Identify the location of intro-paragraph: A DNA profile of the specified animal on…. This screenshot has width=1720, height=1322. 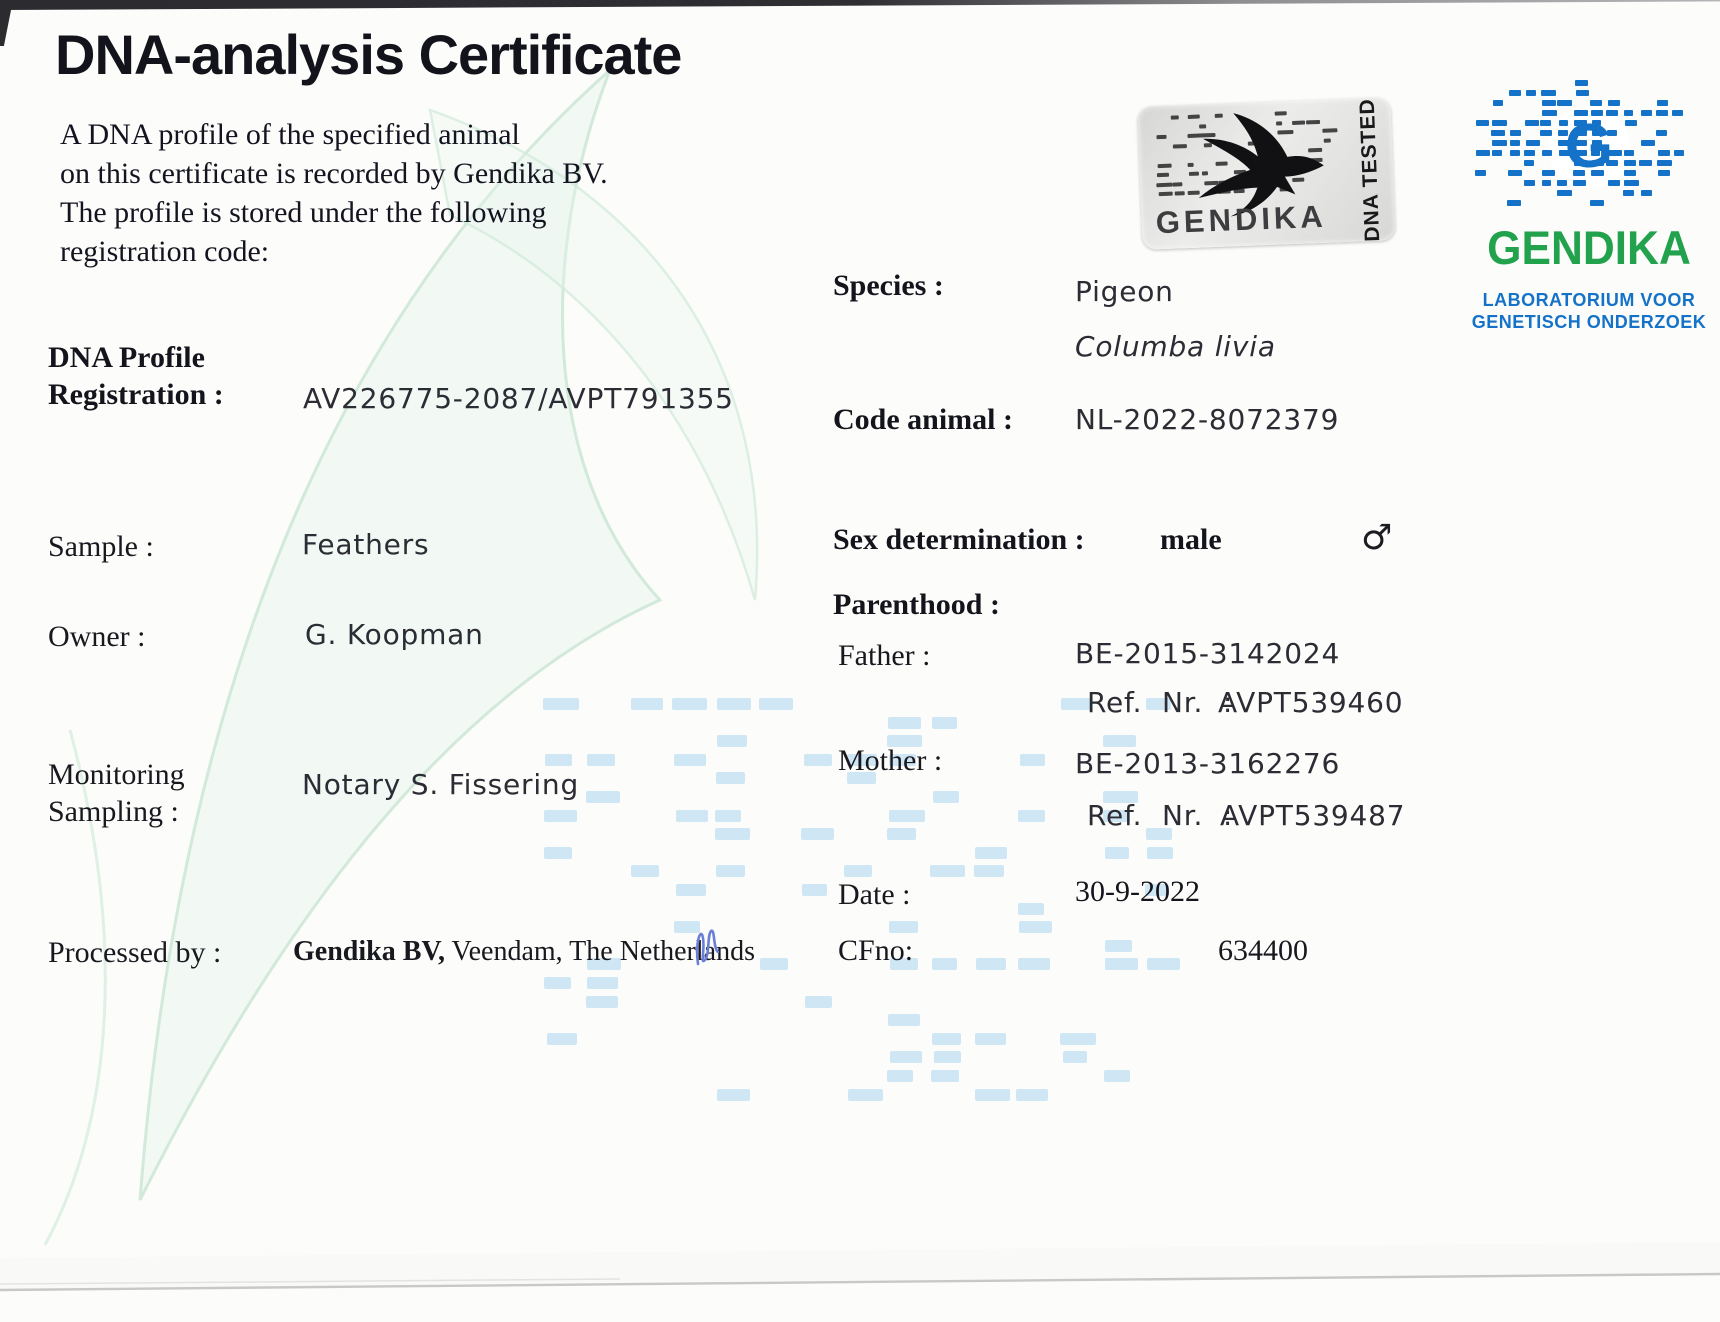
(334, 193).